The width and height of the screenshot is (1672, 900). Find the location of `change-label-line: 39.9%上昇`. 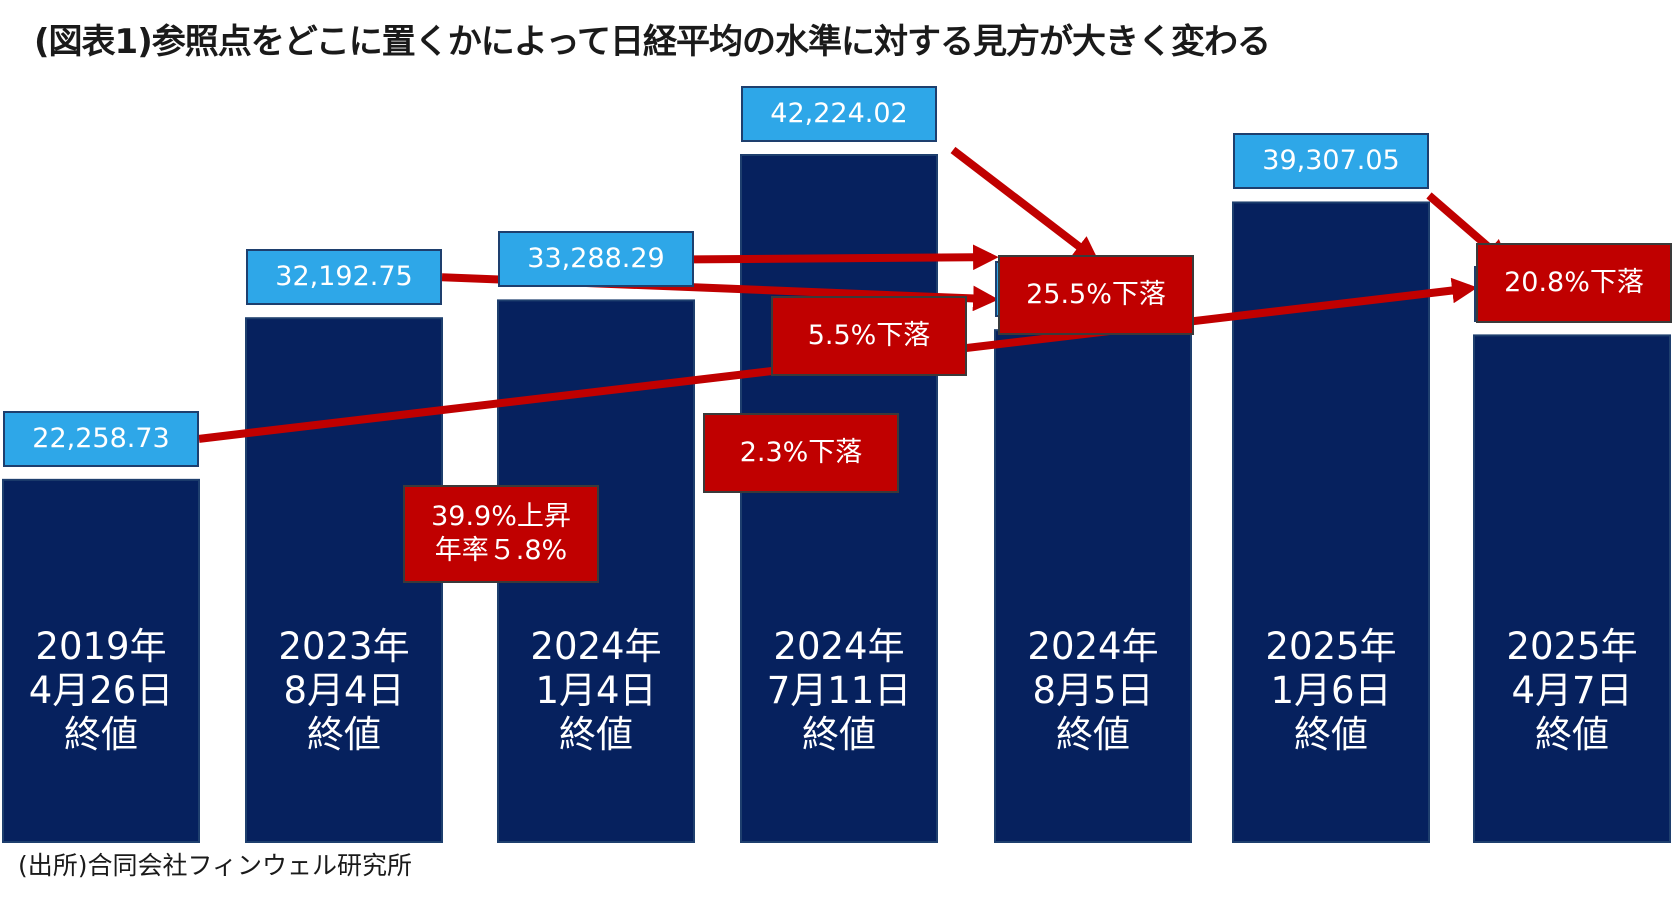

change-label-line: 39.9%上昇 is located at coordinates (501, 516).